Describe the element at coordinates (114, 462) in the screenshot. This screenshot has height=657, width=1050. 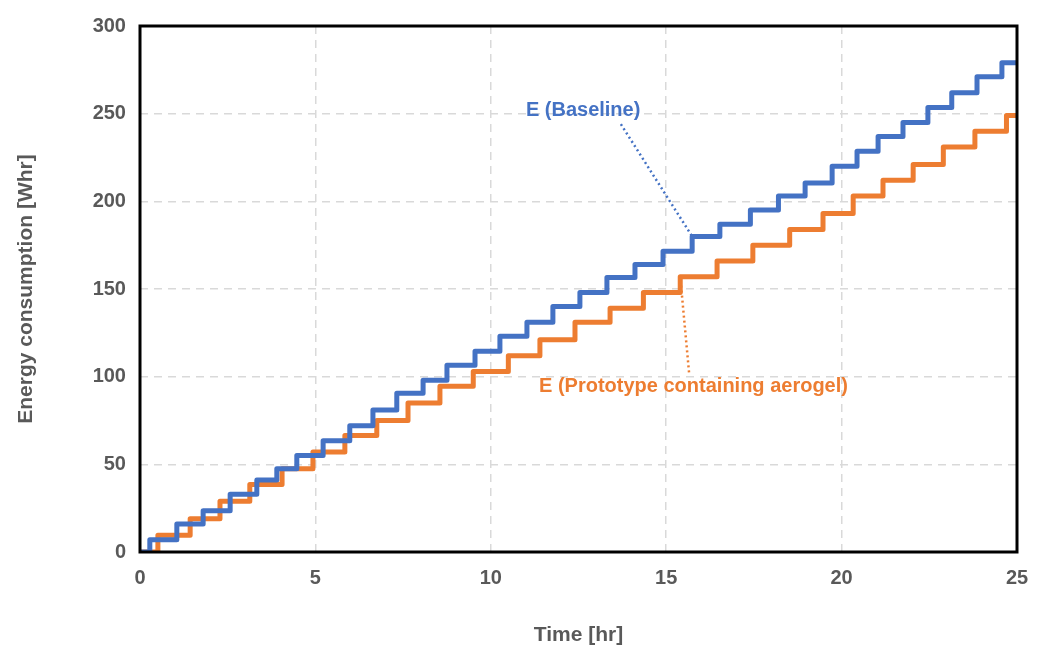
I see `y-tick-label: 50` at that location.